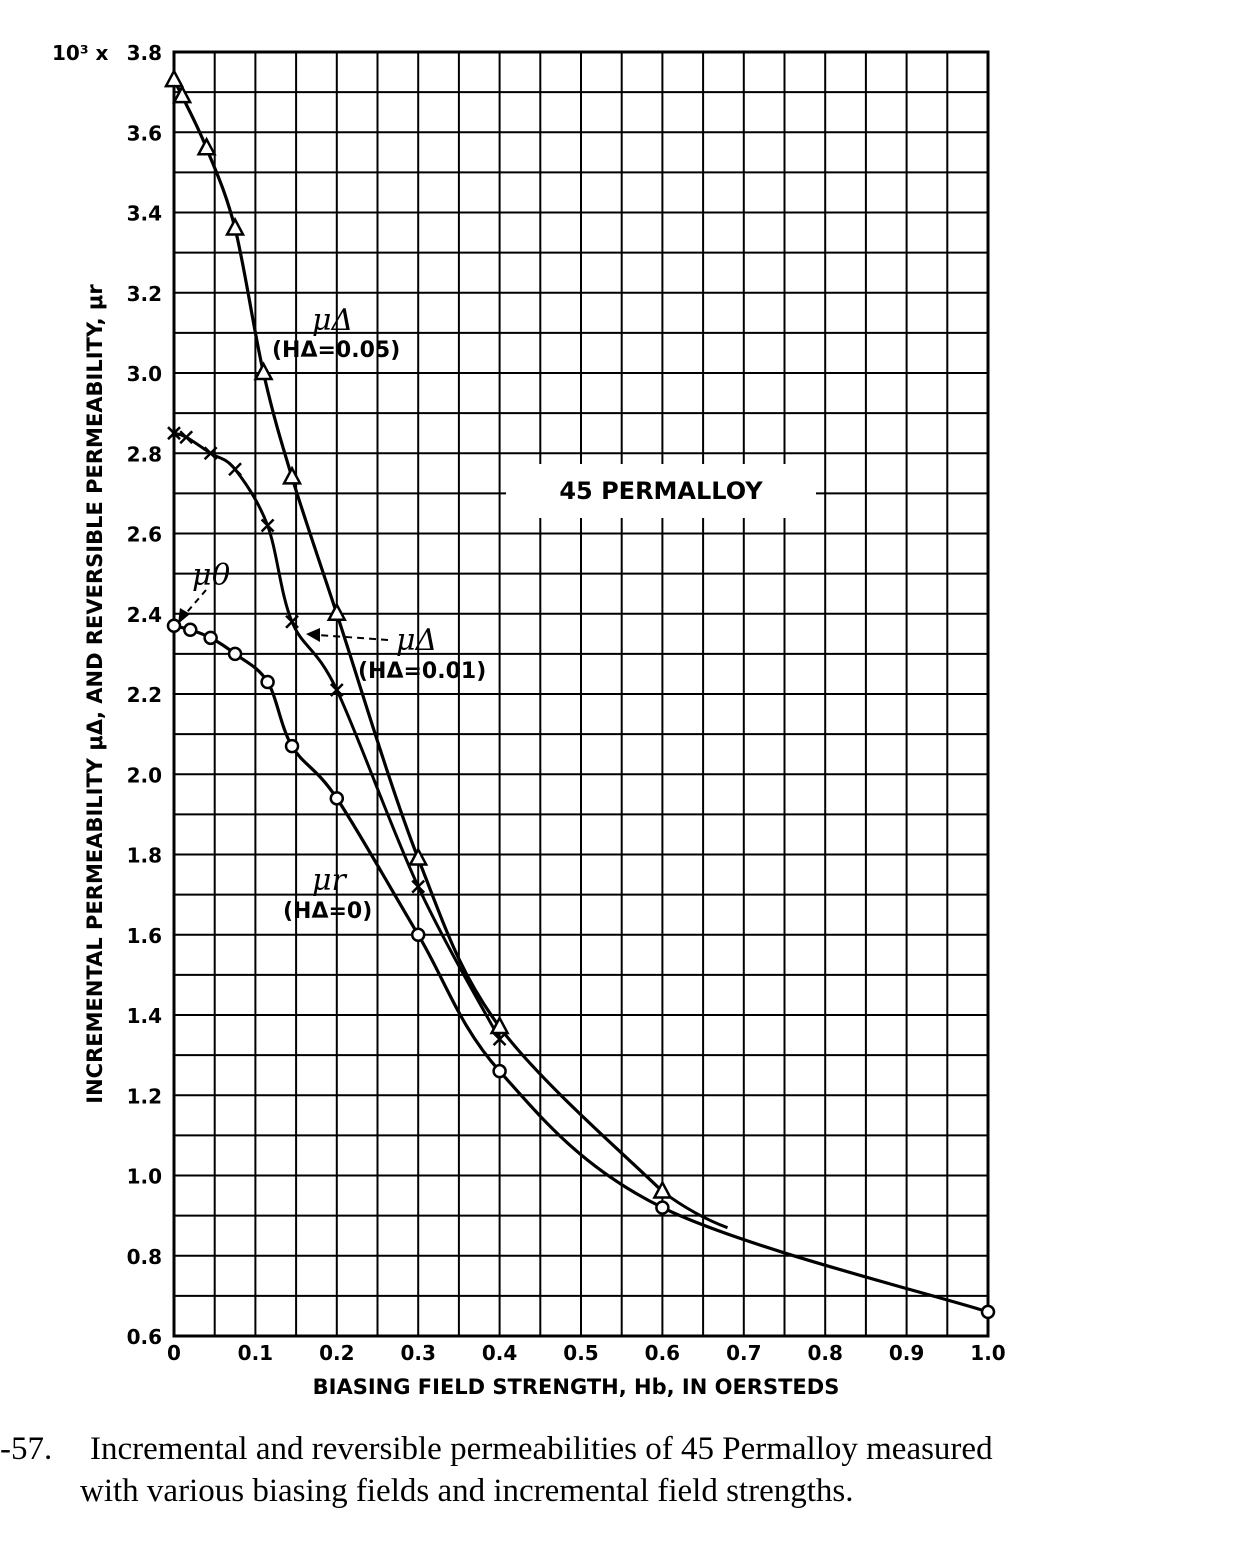 The height and width of the screenshot is (1544, 1253). I want to click on x-tick-labels: 0 0.1 0.2 0.3 0.4 0.5 0.6 0.7 0.8 0.9 1.0, so click(586, 1353).